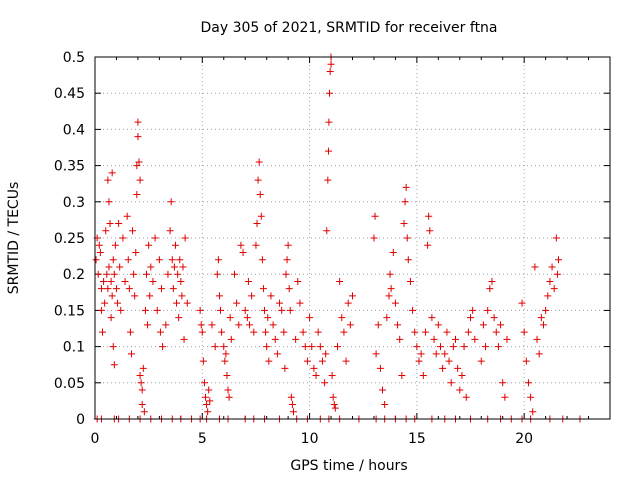 The height and width of the screenshot is (480, 640). What do you see at coordinates (69, 94) in the screenshot?
I see `y-tick-label: 0.45` at bounding box center [69, 94].